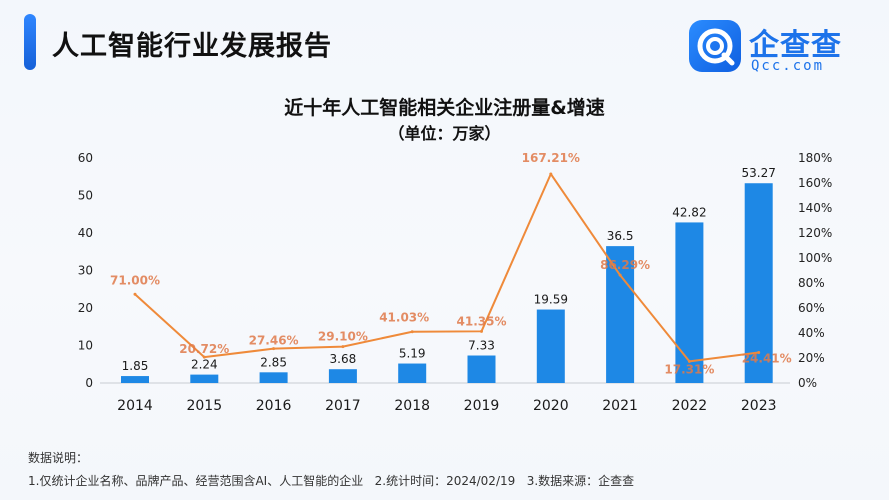 This screenshot has width=889, height=500. I want to click on bar-value-label: 5.19, so click(412, 354).